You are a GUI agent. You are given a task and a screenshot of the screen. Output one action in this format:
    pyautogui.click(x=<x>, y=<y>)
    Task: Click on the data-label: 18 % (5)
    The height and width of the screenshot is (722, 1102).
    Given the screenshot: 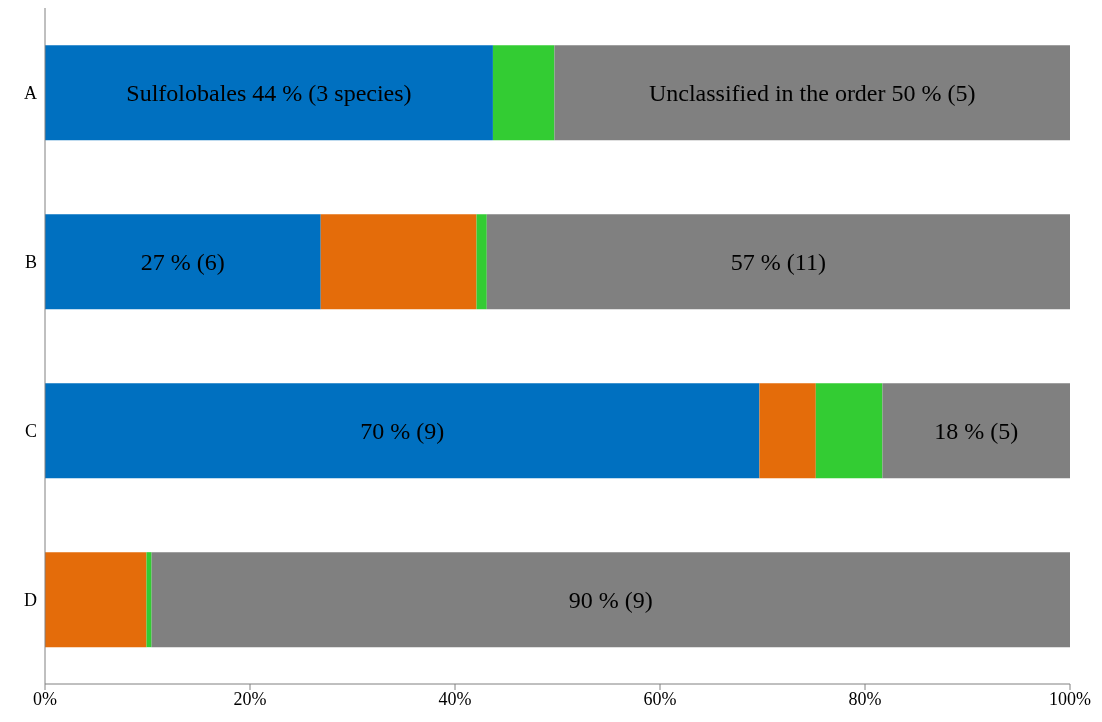 What is the action you would take?
    pyautogui.click(x=976, y=431)
    